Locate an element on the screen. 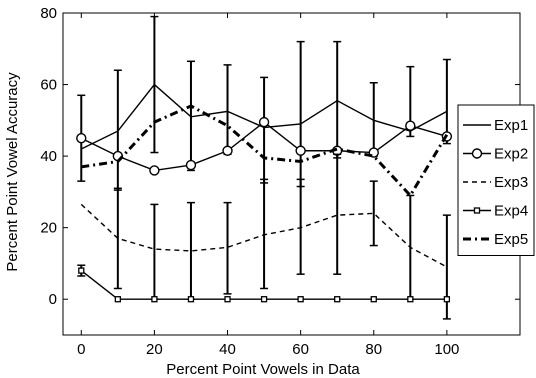  legend-marker-Exp2 is located at coordinates (477, 153).